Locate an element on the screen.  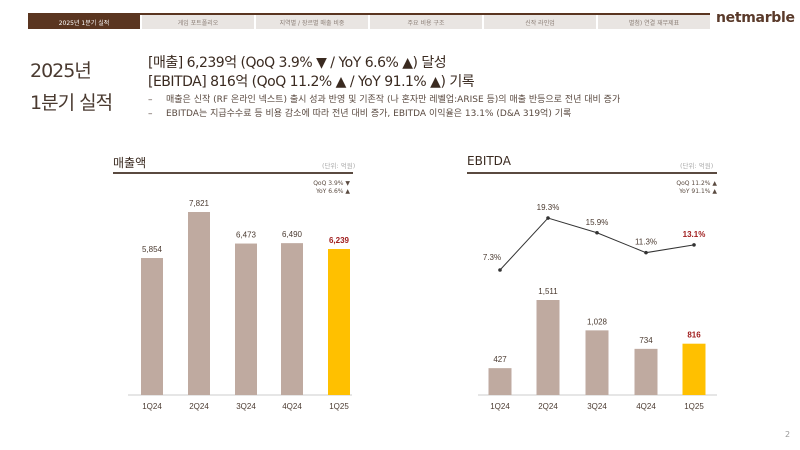
margin-label: 7.3% is located at coordinates (492, 257).